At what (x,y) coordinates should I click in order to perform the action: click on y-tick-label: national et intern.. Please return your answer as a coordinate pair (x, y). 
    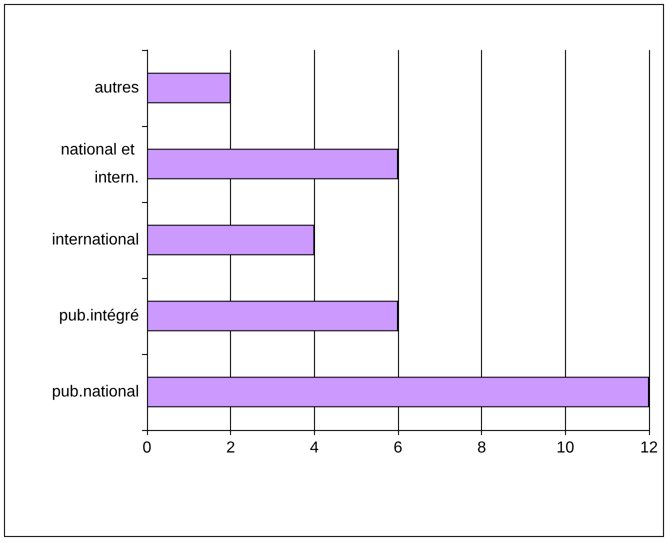
    Looking at the image, I should click on (99, 164).